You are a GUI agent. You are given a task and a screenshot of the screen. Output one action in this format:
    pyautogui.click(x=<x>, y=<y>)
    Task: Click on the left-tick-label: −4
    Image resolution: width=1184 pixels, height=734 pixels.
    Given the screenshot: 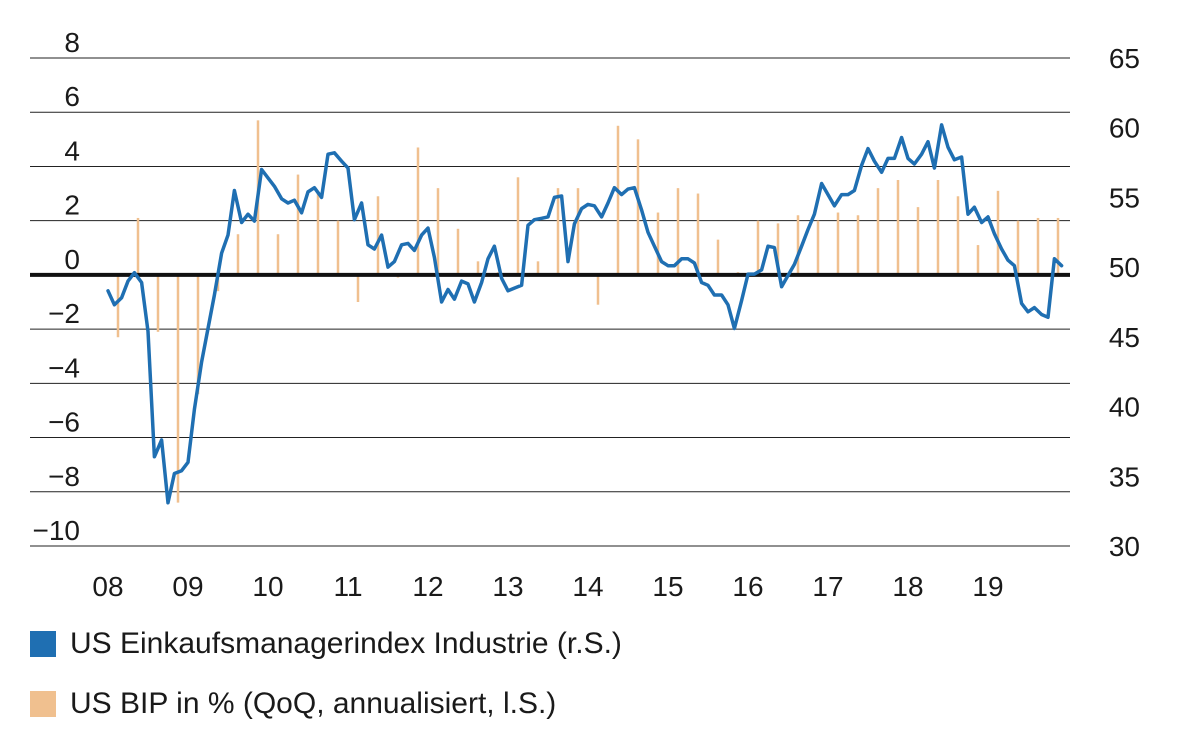 What is the action you would take?
    pyautogui.click(x=64, y=367)
    